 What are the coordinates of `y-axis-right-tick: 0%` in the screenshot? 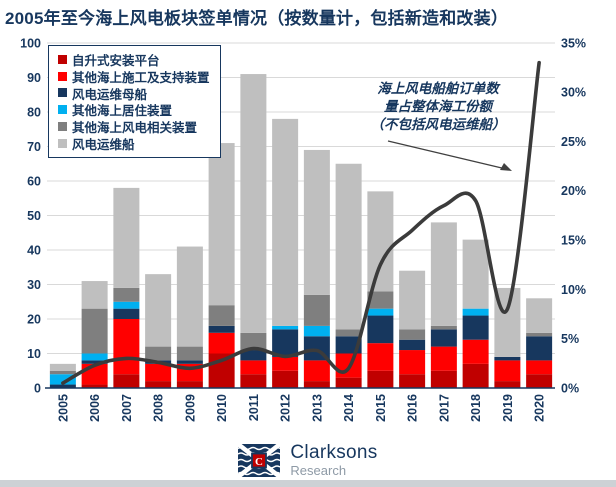 It's located at (570, 388).